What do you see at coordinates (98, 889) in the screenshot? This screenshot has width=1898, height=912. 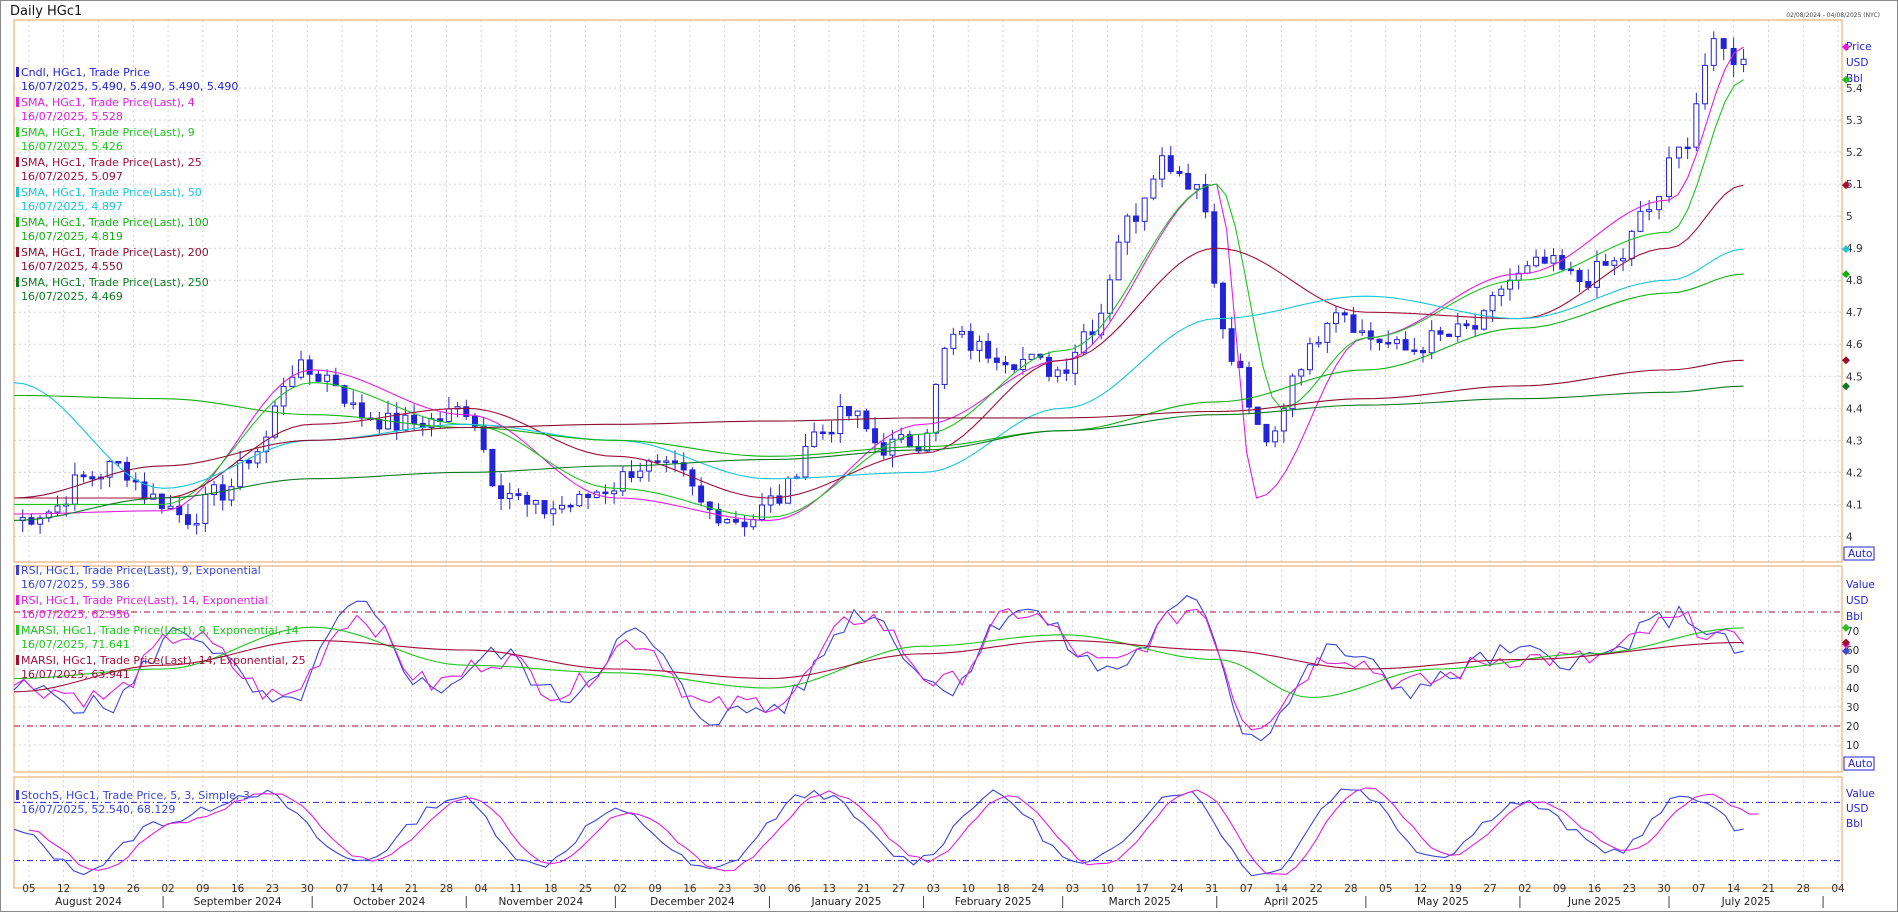 I see `x-tick-label: 19` at bounding box center [98, 889].